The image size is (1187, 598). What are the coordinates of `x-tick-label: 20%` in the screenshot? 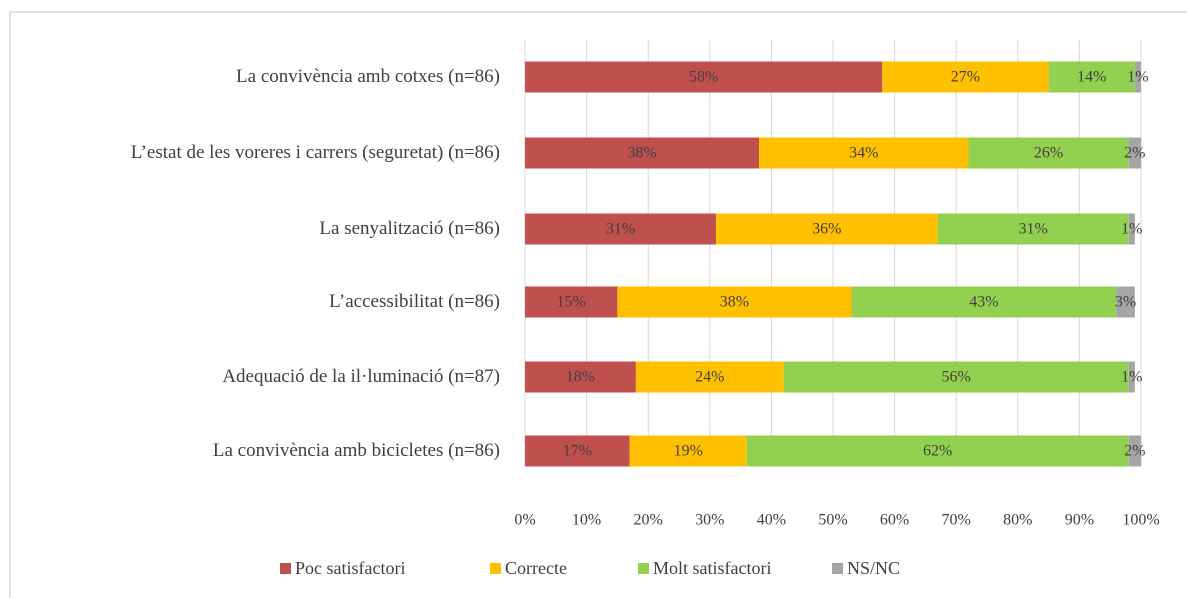 It's located at (648, 520).